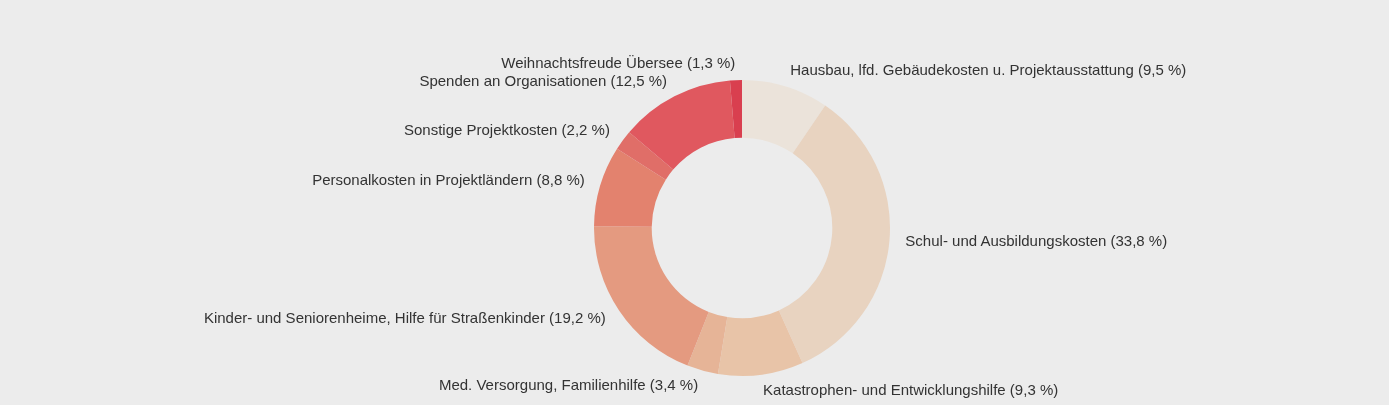  I want to click on slice-label: Sonstige Projektkosten (2,2 %), so click(506, 129).